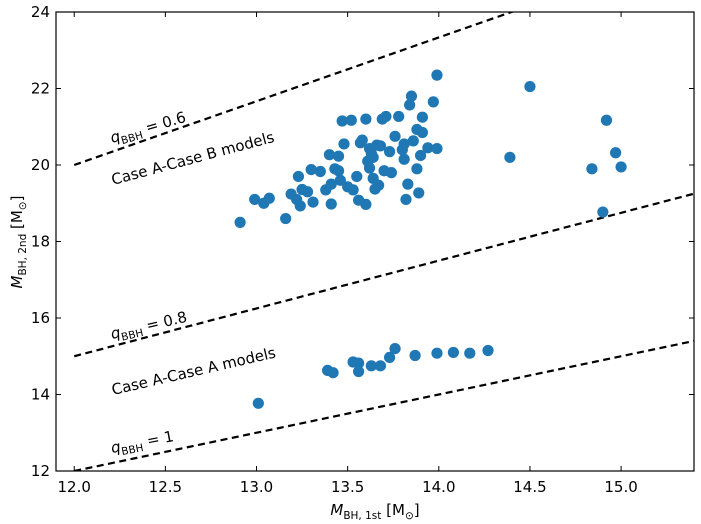 This screenshot has height=524, width=701. What do you see at coordinates (40, 471) in the screenshot?
I see `y-tick-label: 12` at bounding box center [40, 471].